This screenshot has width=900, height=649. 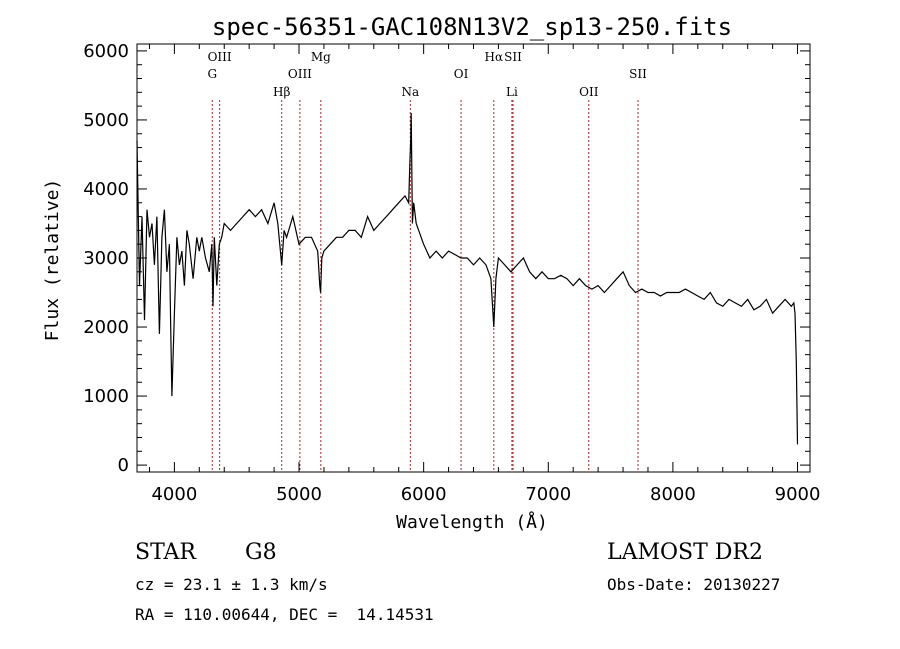 I want to click on x-axis-label: Wavelength (Å), so click(x=472, y=522).